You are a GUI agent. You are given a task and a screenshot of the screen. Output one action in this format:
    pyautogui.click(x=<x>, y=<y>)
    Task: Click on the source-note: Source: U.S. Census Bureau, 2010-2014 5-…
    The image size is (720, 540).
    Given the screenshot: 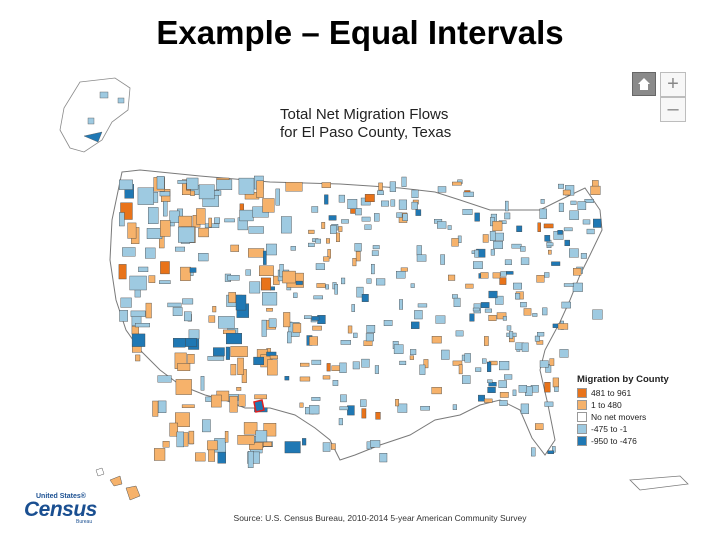 What is the action you would take?
    pyautogui.click(x=380, y=518)
    